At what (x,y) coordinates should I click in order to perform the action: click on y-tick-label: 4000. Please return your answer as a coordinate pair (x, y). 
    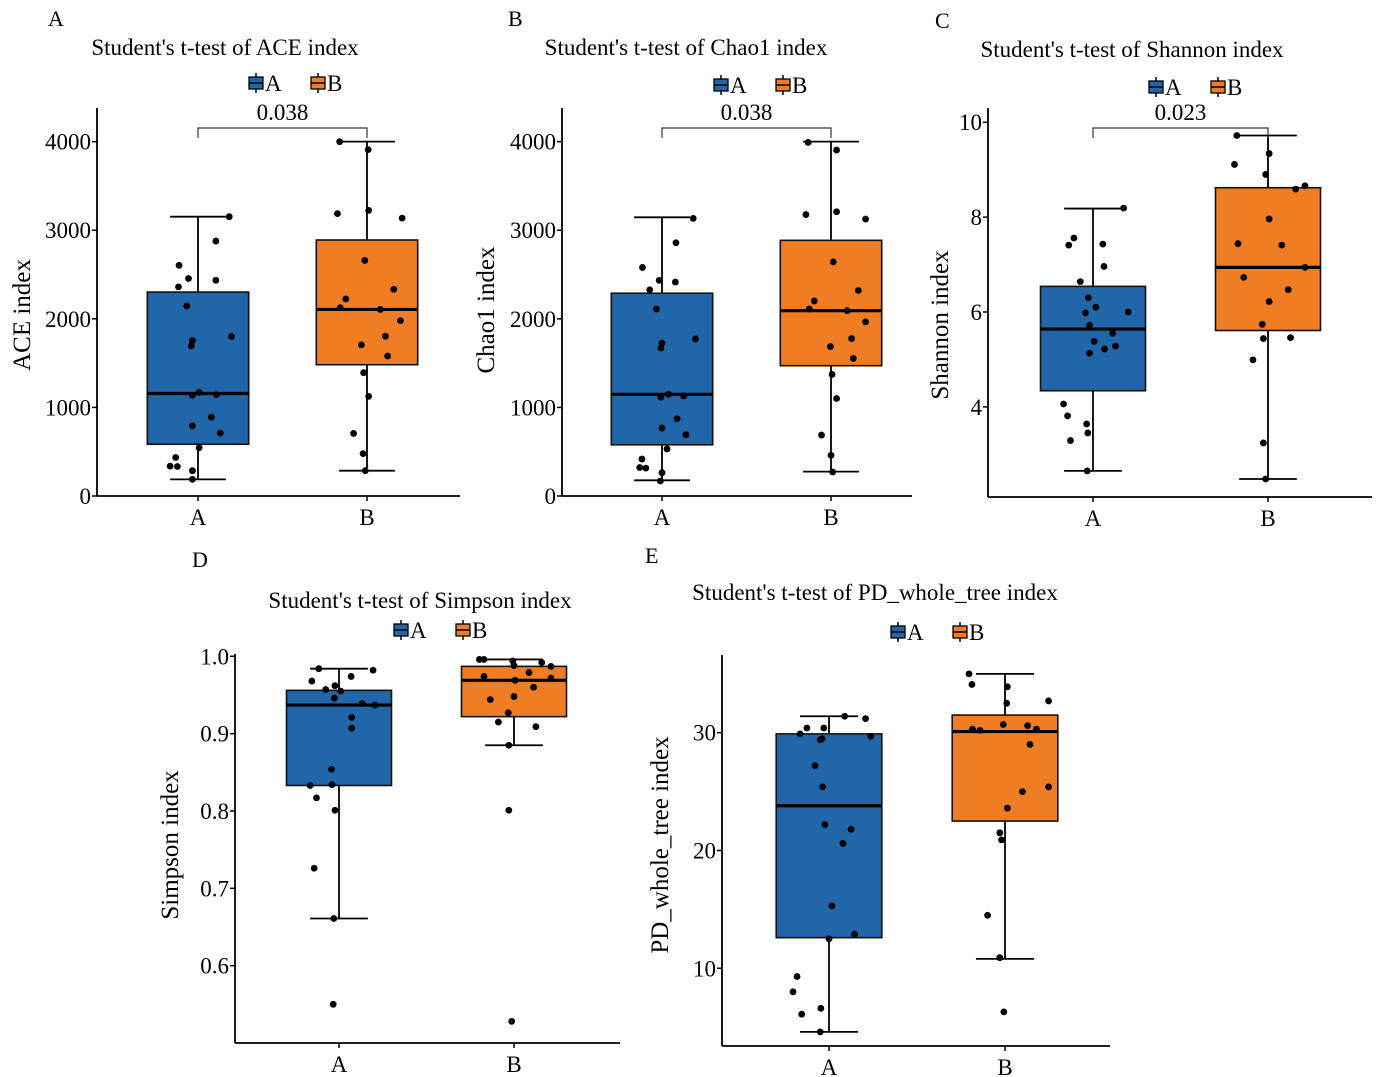
    Looking at the image, I should click on (533, 142).